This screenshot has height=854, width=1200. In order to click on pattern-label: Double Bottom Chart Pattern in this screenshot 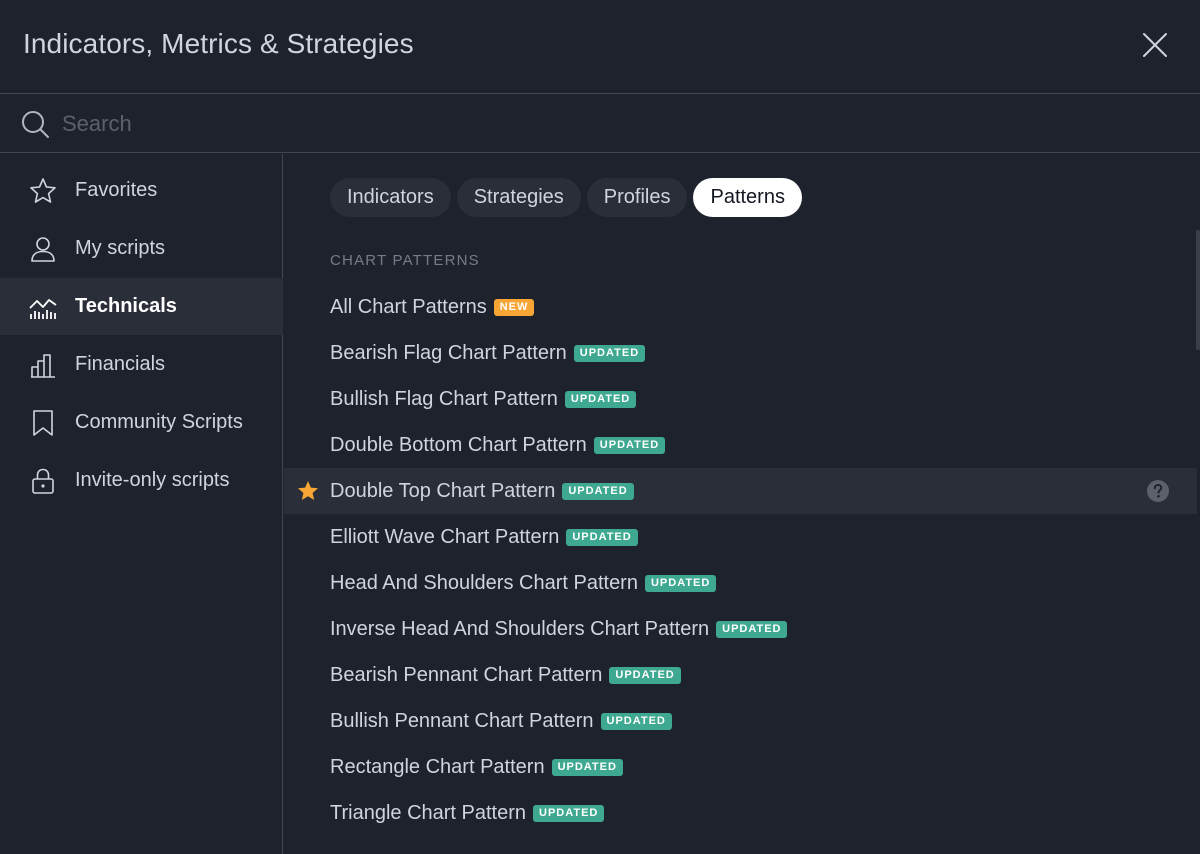, I will do `click(458, 444)`.